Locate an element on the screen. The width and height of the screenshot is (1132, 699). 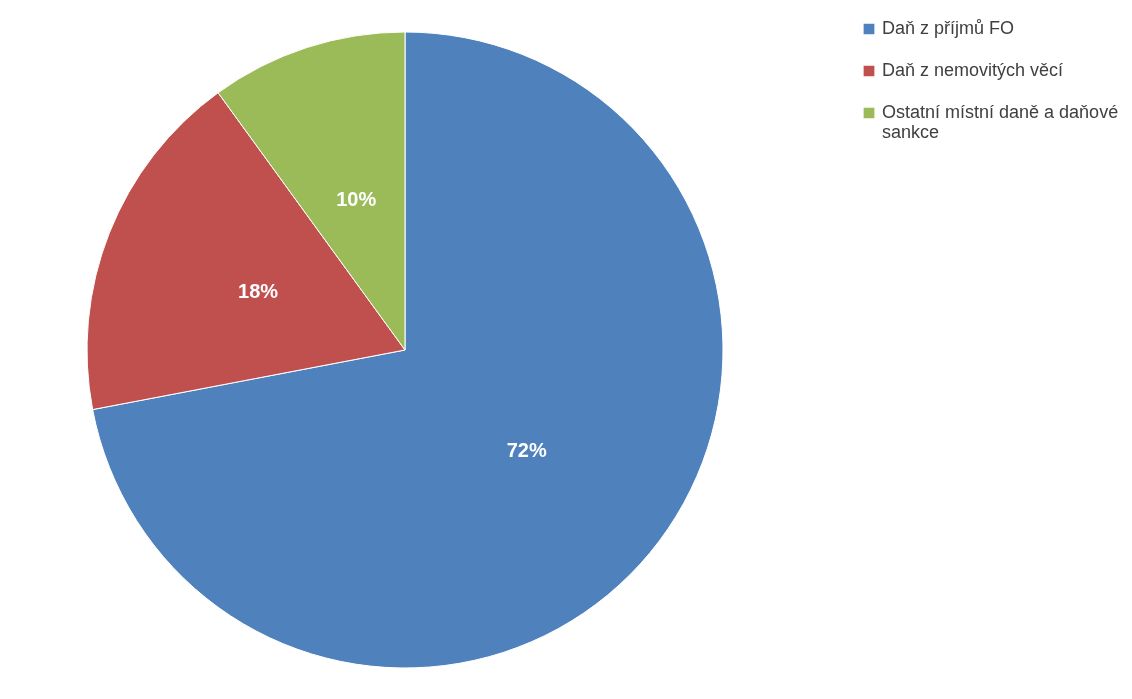
data-label: 18% is located at coordinates (258, 290).